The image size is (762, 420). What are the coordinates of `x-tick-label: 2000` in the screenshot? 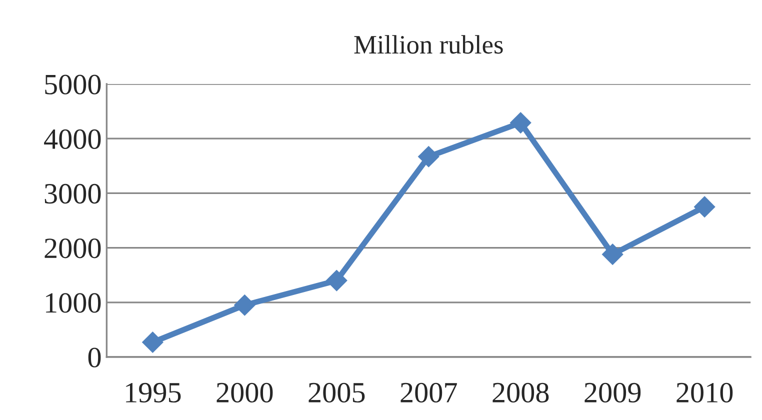 It's located at (244, 392).